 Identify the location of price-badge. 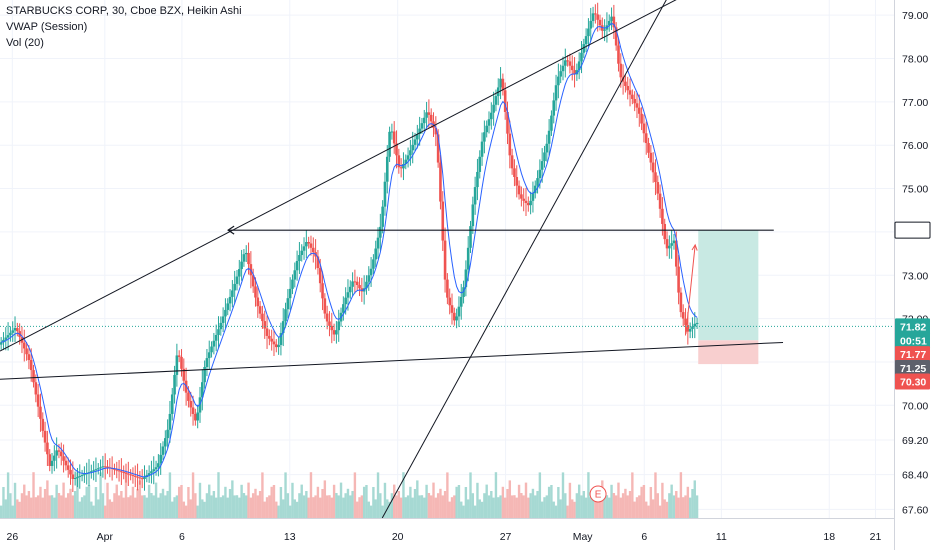
(912, 381).